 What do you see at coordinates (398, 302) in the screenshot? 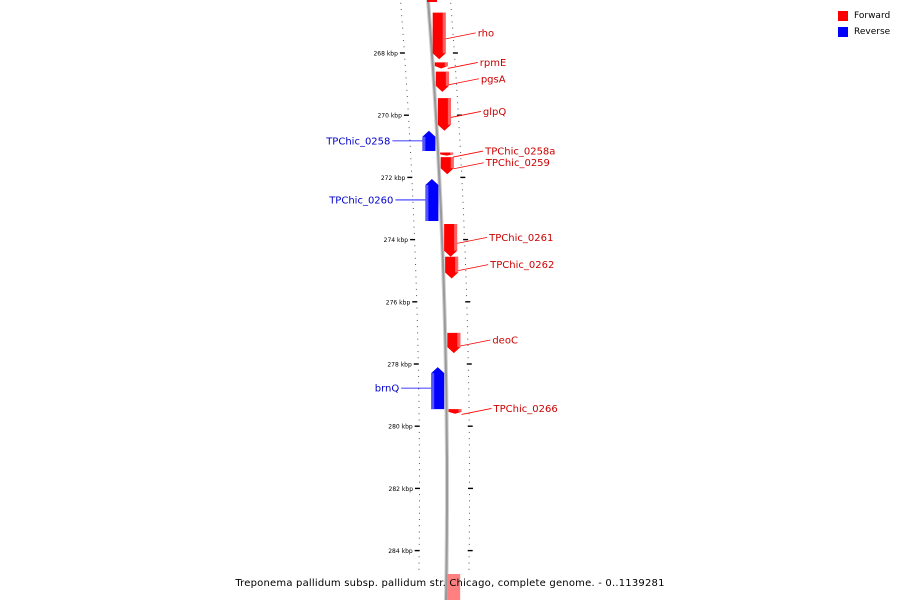
I see `tick-label: 276 kbp` at bounding box center [398, 302].